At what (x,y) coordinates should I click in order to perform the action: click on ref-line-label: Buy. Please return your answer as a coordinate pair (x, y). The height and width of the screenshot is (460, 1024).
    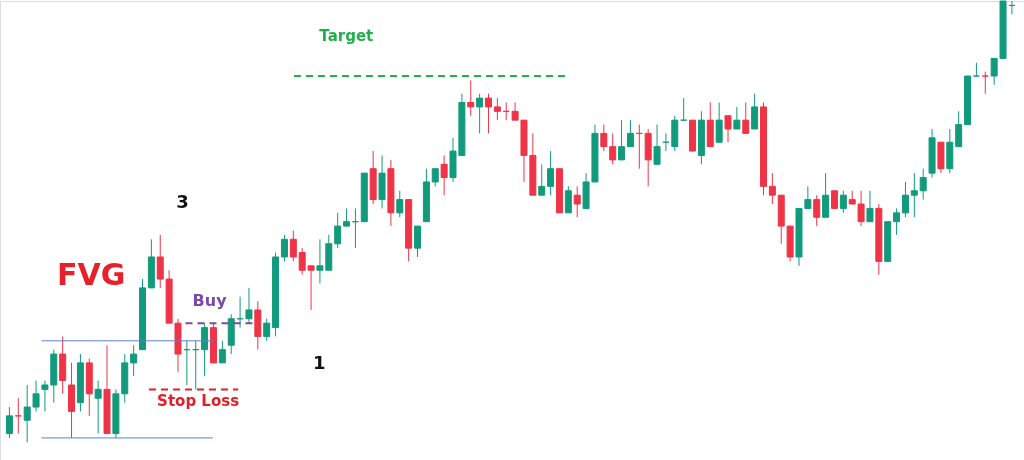
    Looking at the image, I should click on (210, 301).